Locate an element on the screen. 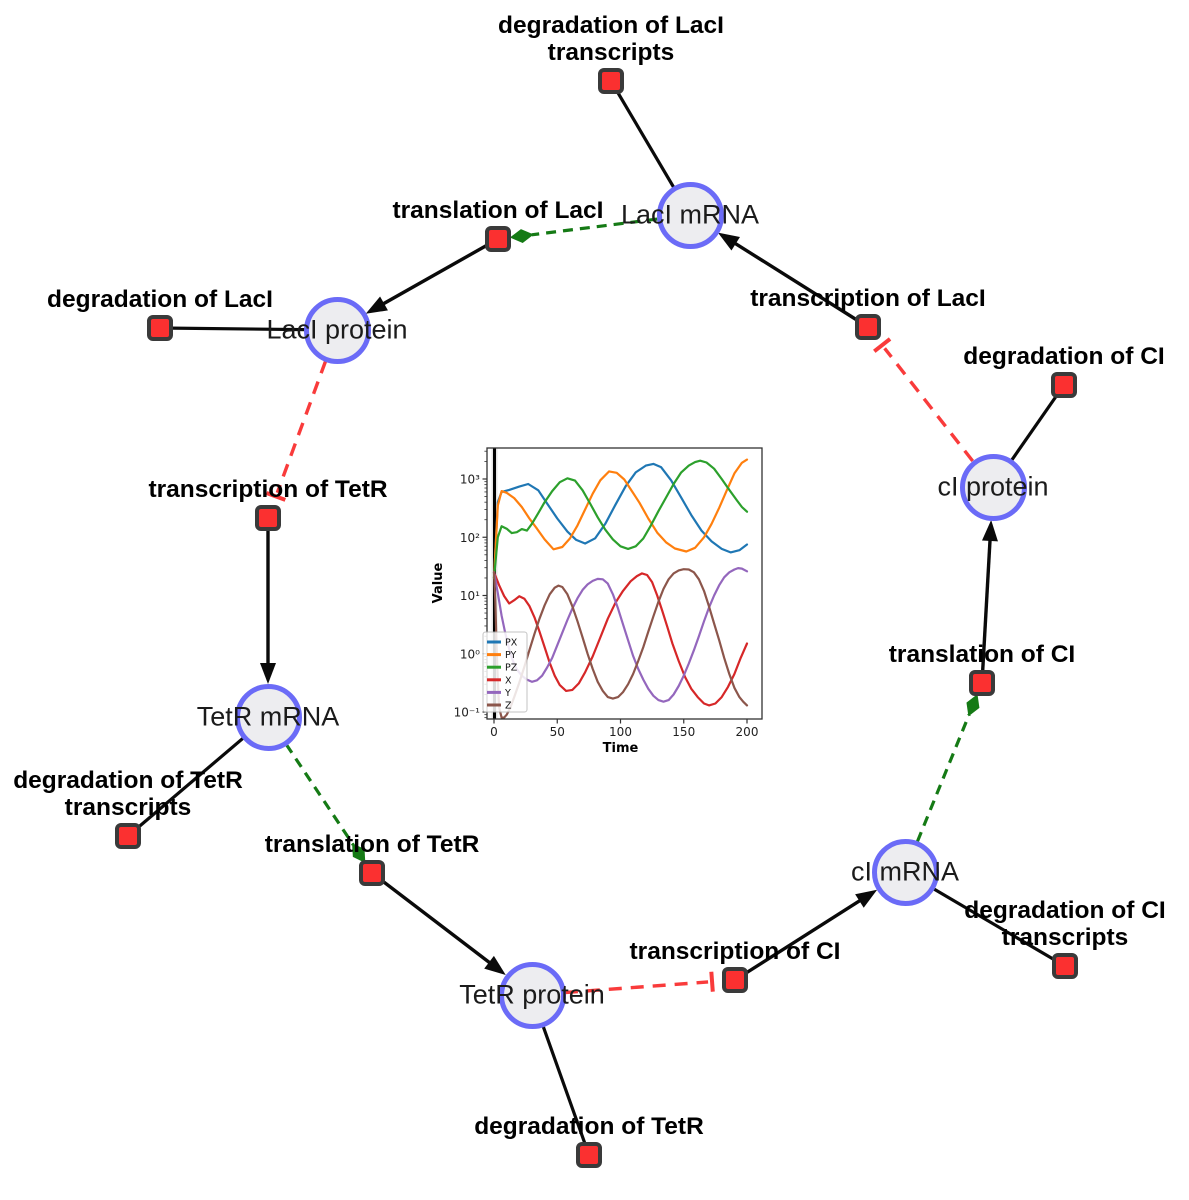  y-tick-label: 10¹ is located at coordinates (470, 596).